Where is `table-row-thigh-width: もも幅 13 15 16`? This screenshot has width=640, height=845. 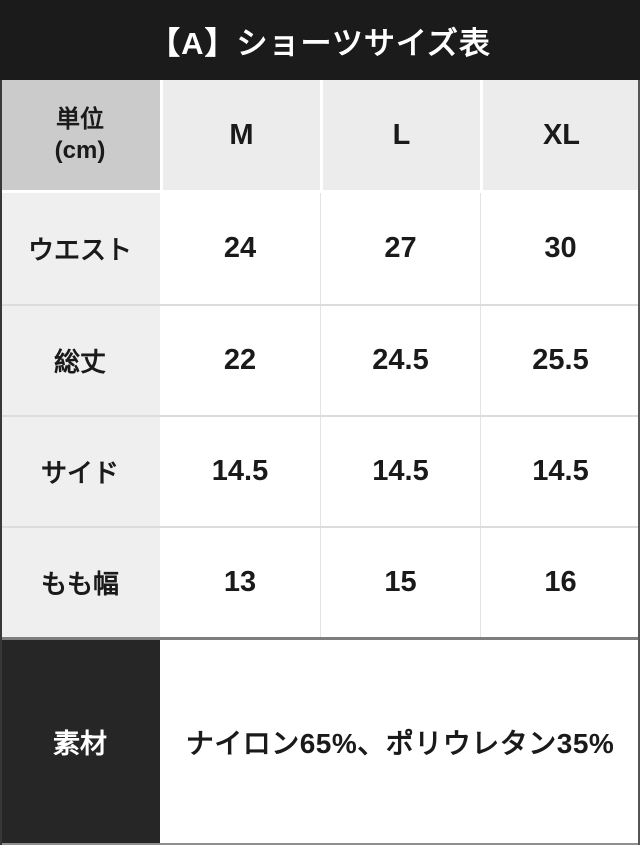 table-row-thigh-width: もも幅 13 15 16 is located at coordinates (320, 581).